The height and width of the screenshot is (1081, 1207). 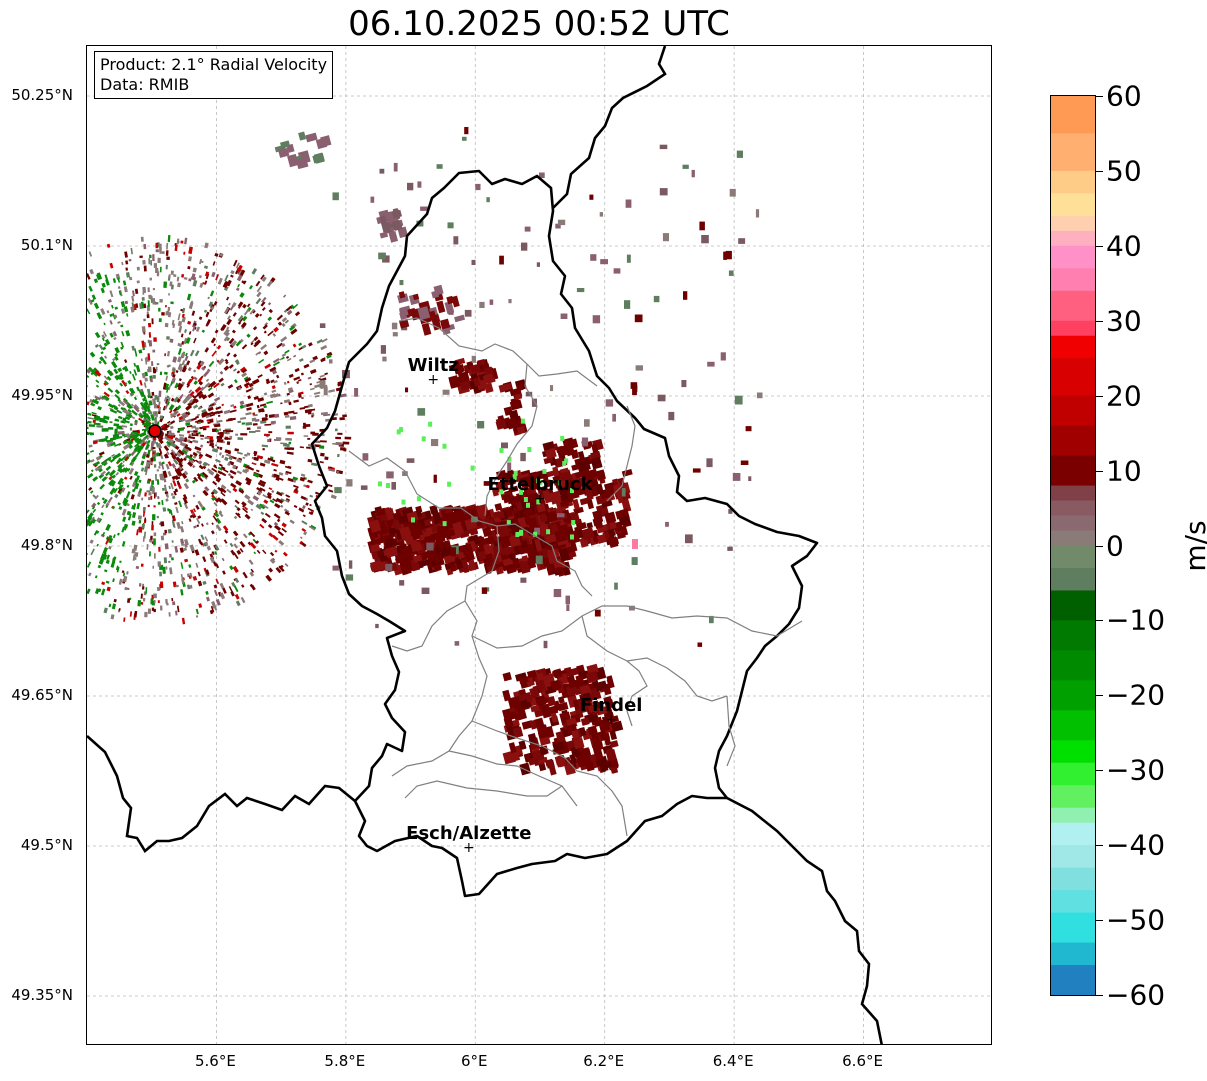 I want to click on product-label: Product: 2.1° Radial Velocity, so click(x=214, y=64).